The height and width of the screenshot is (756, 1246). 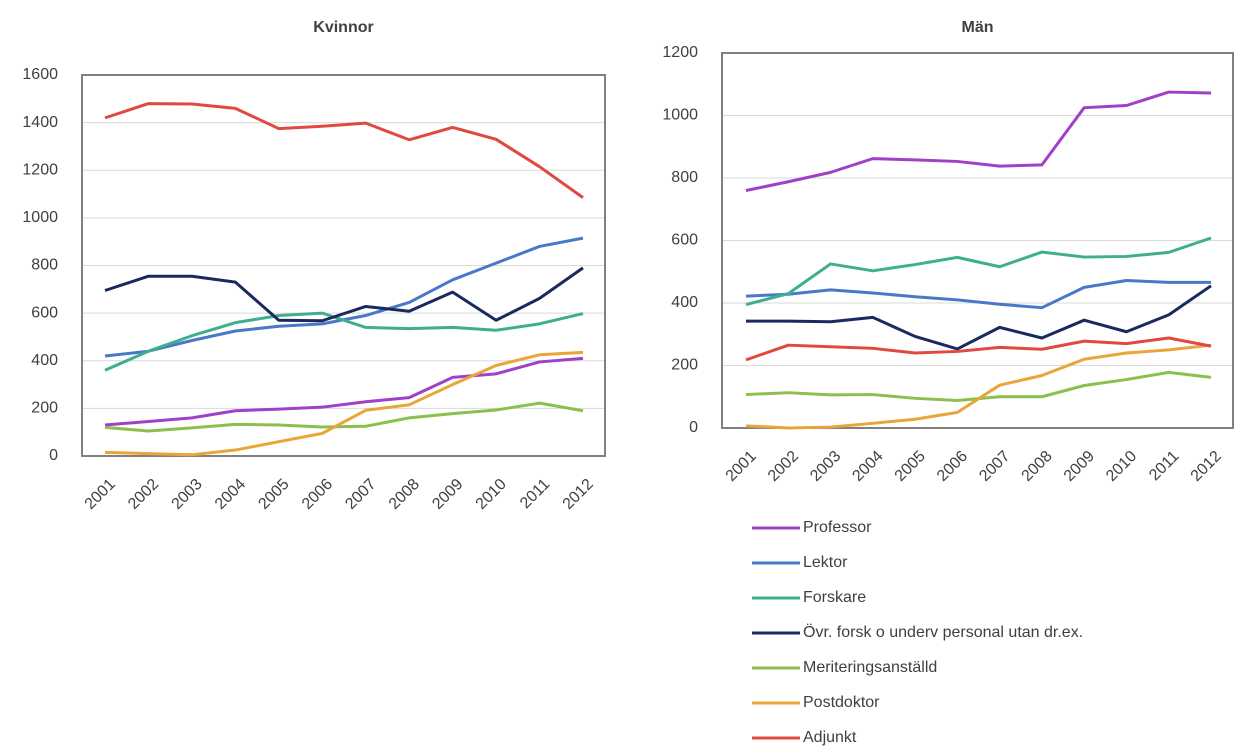 What do you see at coordinates (834, 597) in the screenshot?
I see `legend-label: Forskare` at bounding box center [834, 597].